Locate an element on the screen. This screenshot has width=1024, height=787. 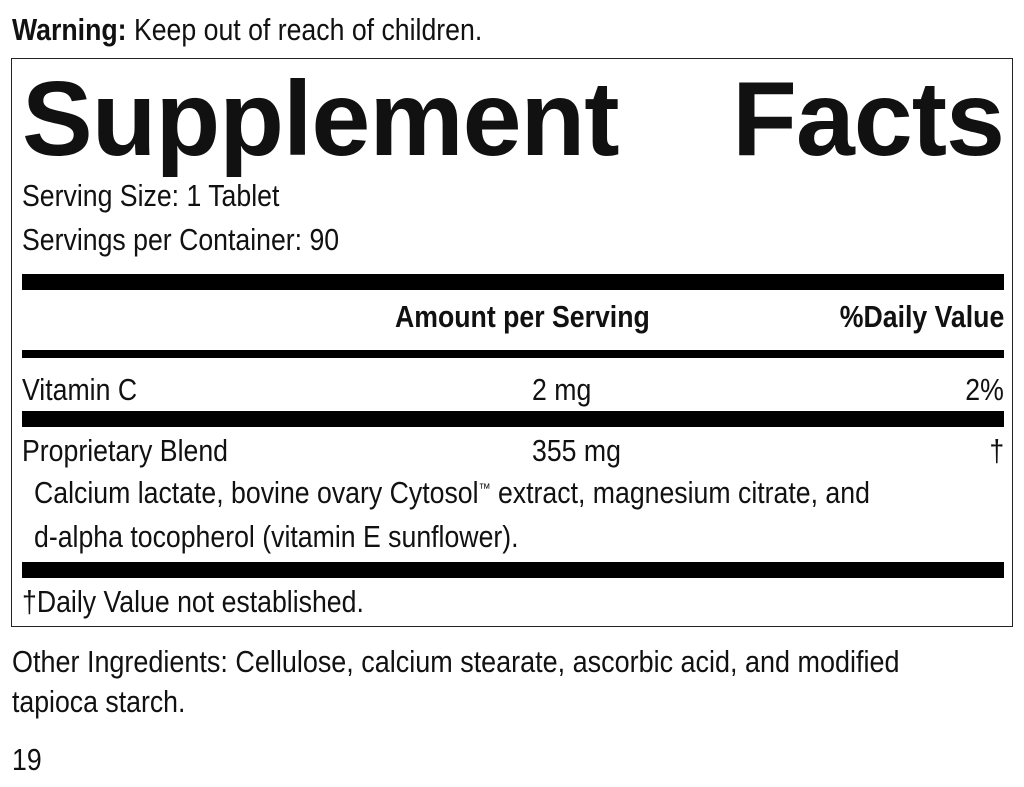
footnote: †Daily Value not established. is located at coordinates (193, 601).